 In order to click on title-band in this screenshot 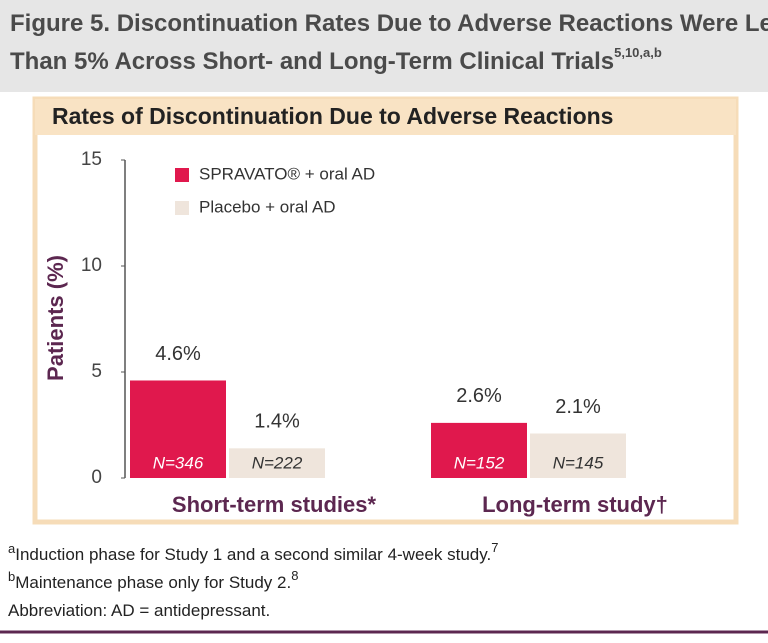, I will do `click(384, 46)`.